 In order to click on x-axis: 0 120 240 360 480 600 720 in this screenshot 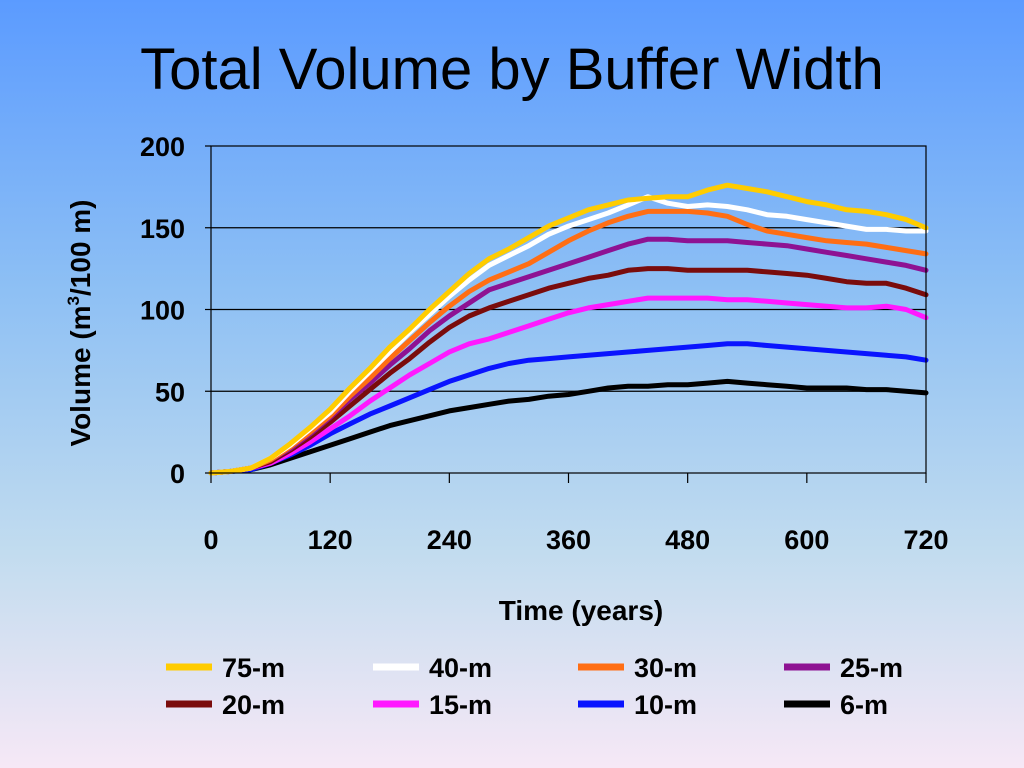, I will do `click(576, 514)`.